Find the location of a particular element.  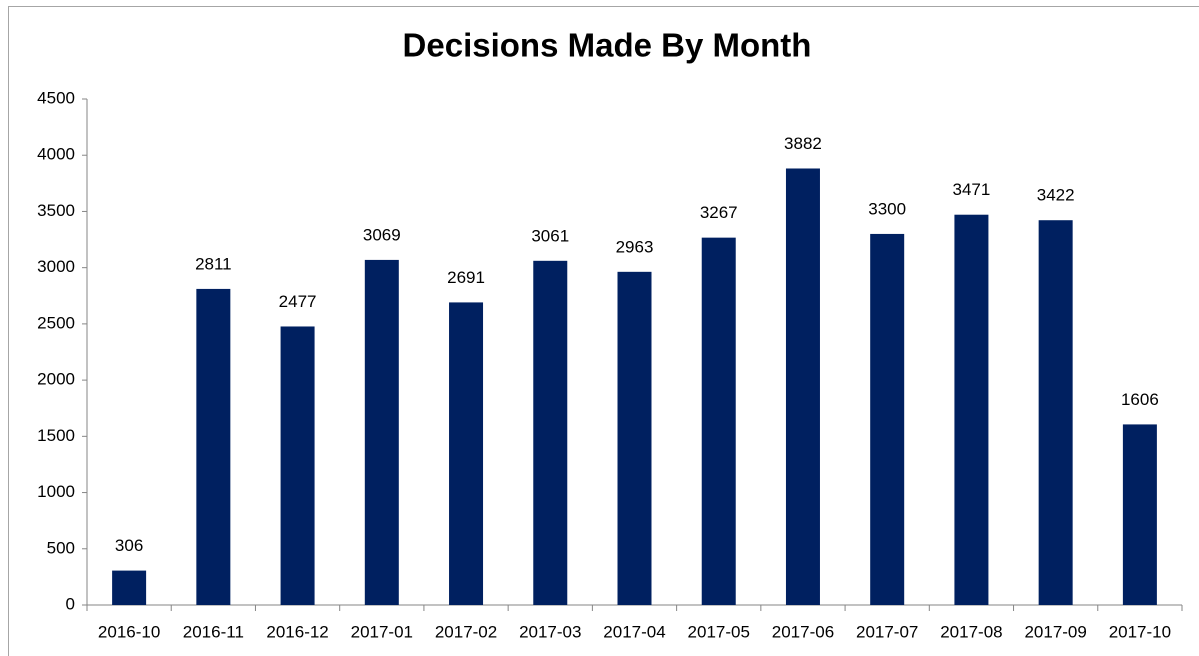

x-tick-label: 2017-10 is located at coordinates (1140, 631).